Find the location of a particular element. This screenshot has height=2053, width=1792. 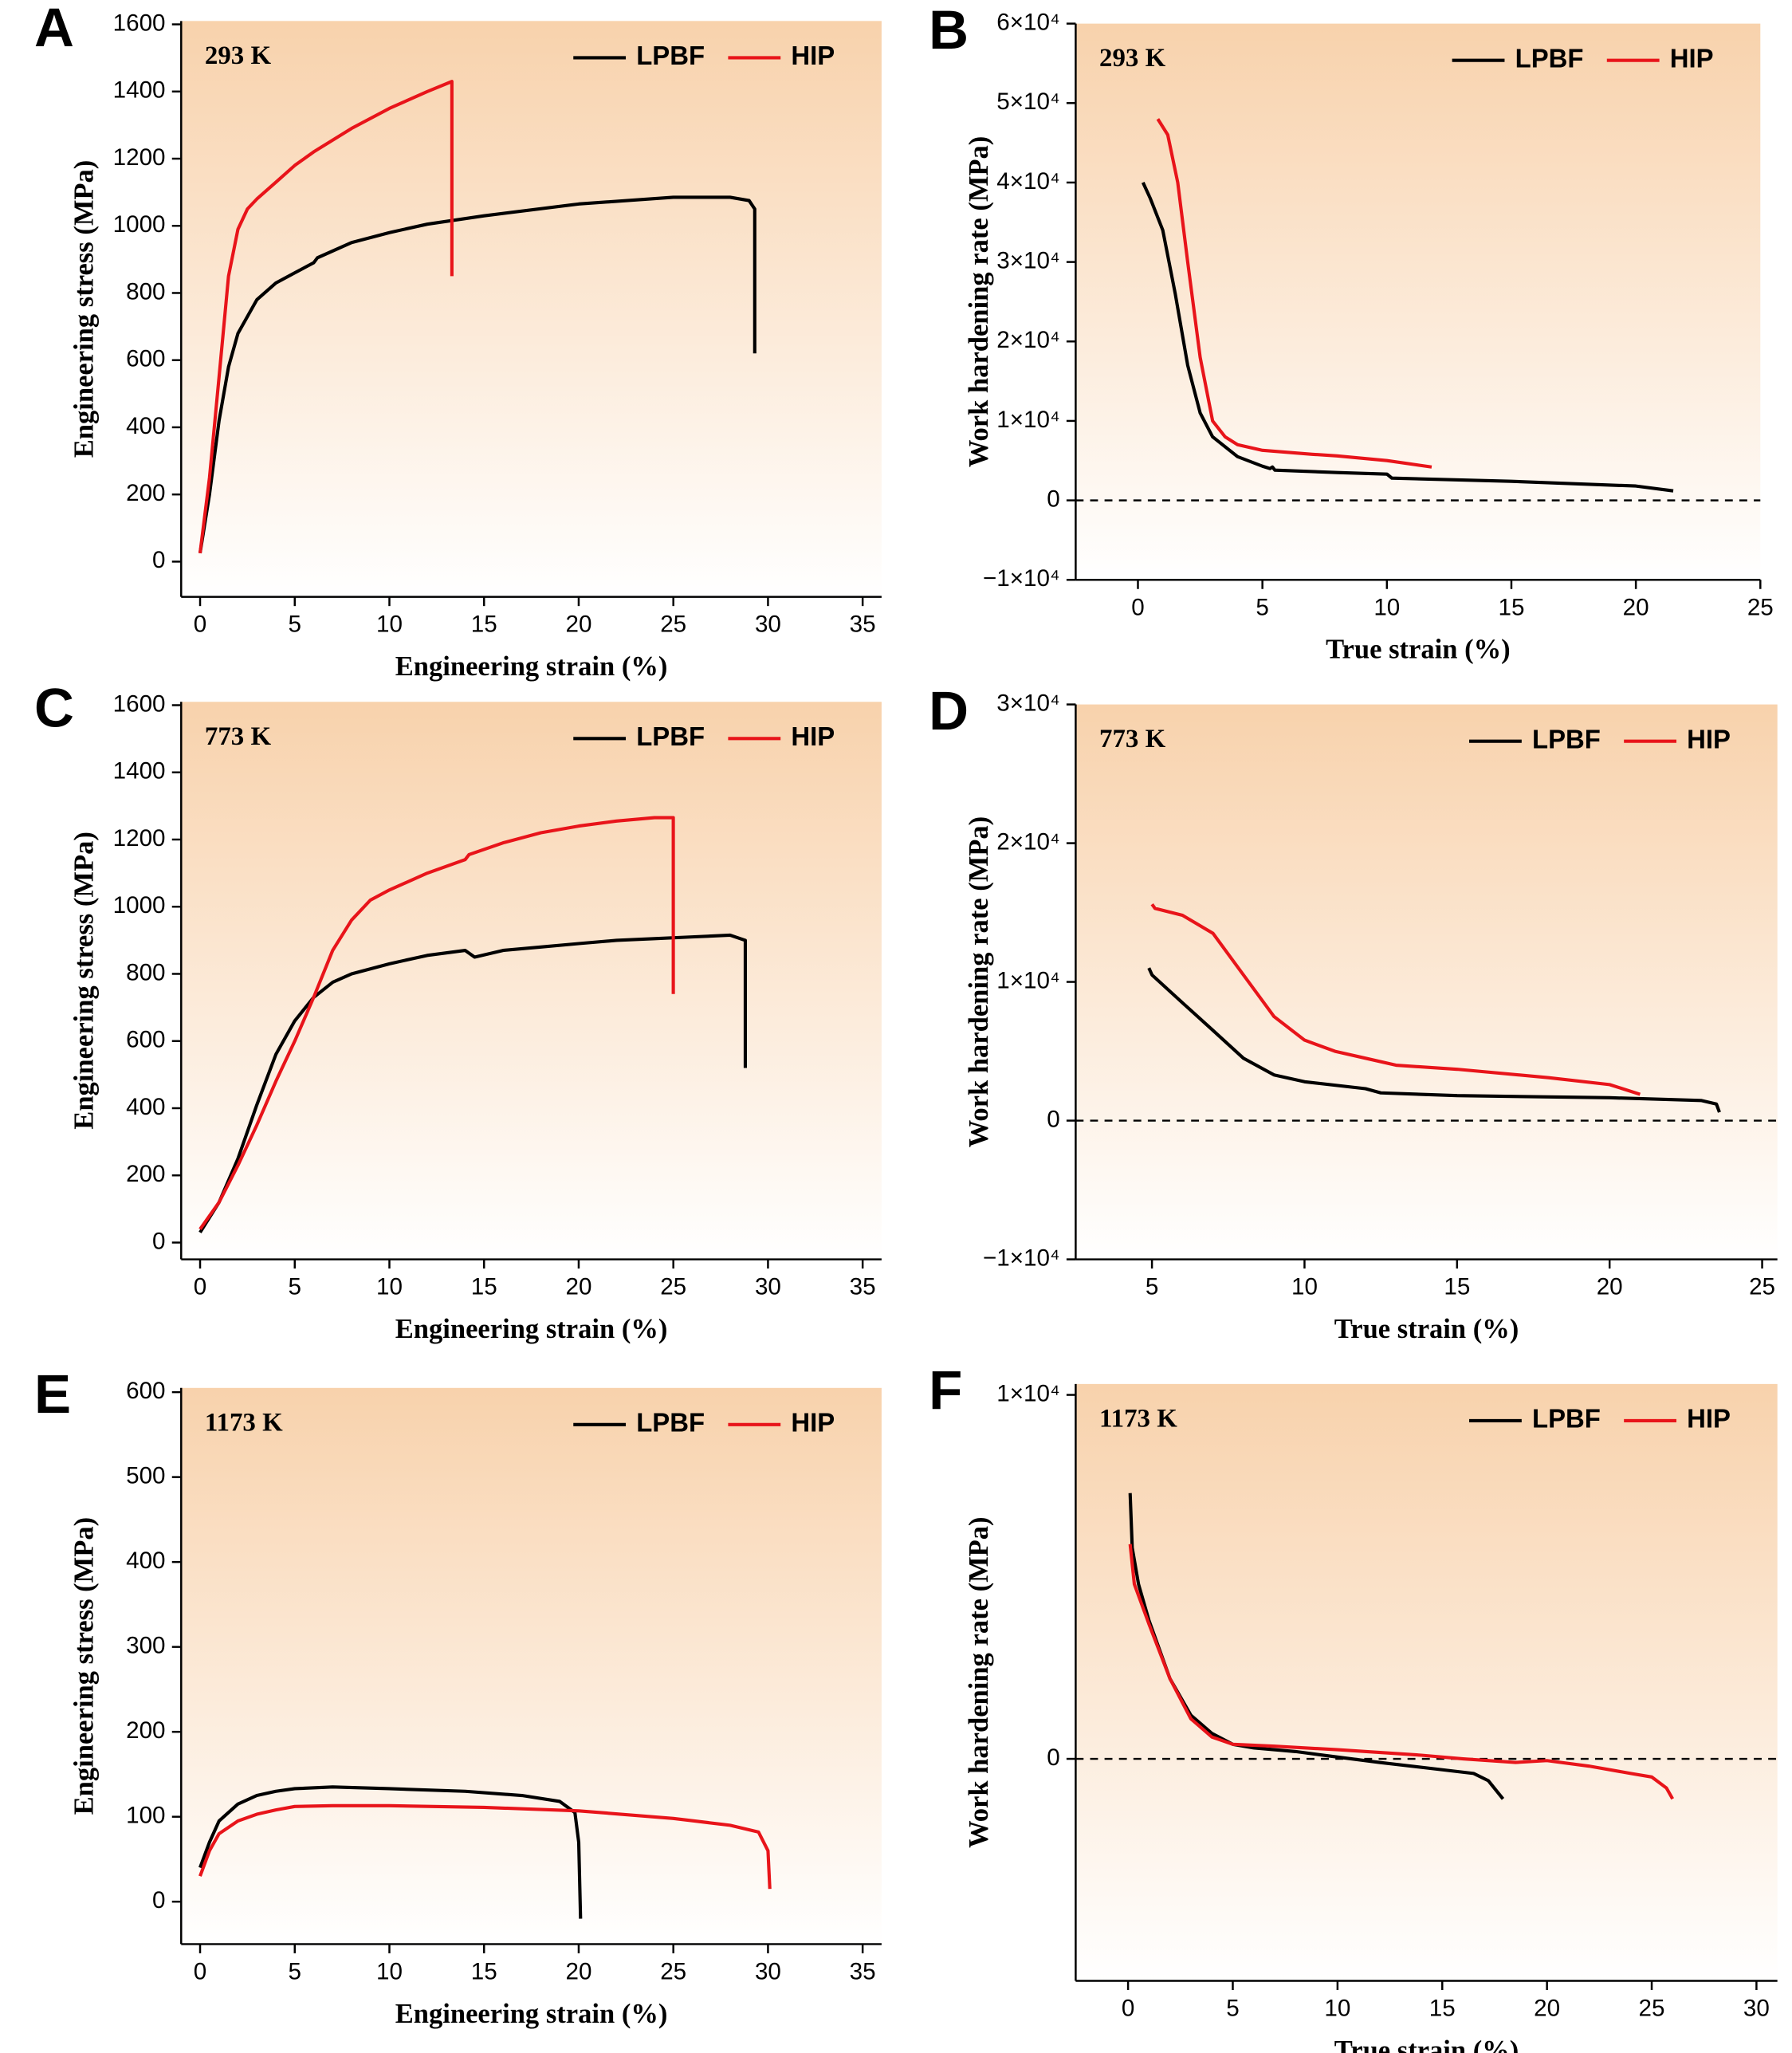

panel-label: F is located at coordinates (946, 1390).